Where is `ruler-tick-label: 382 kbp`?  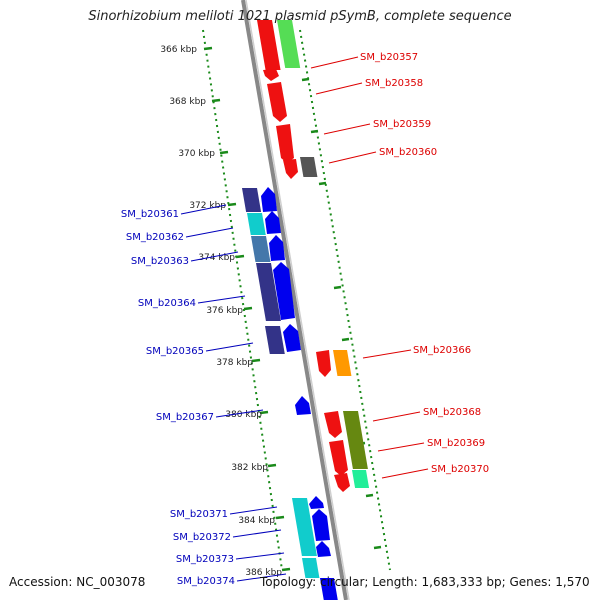
ruler-tick-label: 382 kbp is located at coordinates (249, 468).